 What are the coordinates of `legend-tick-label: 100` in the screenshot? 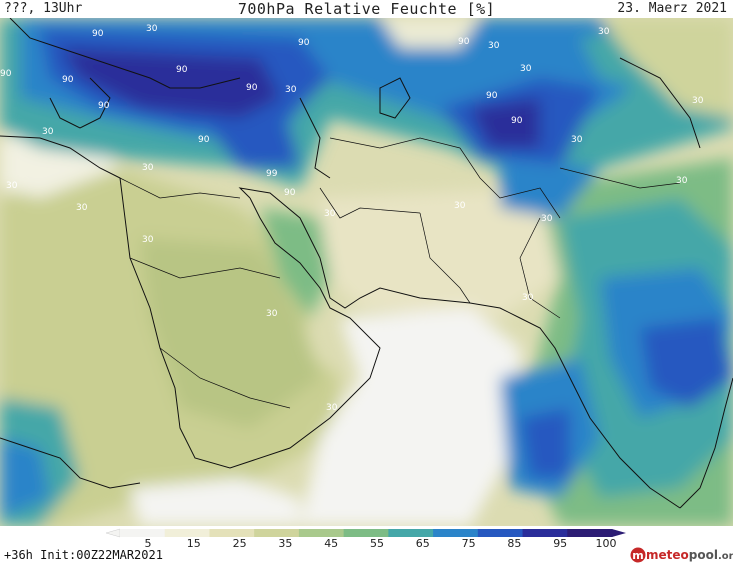 It's located at (606, 542).